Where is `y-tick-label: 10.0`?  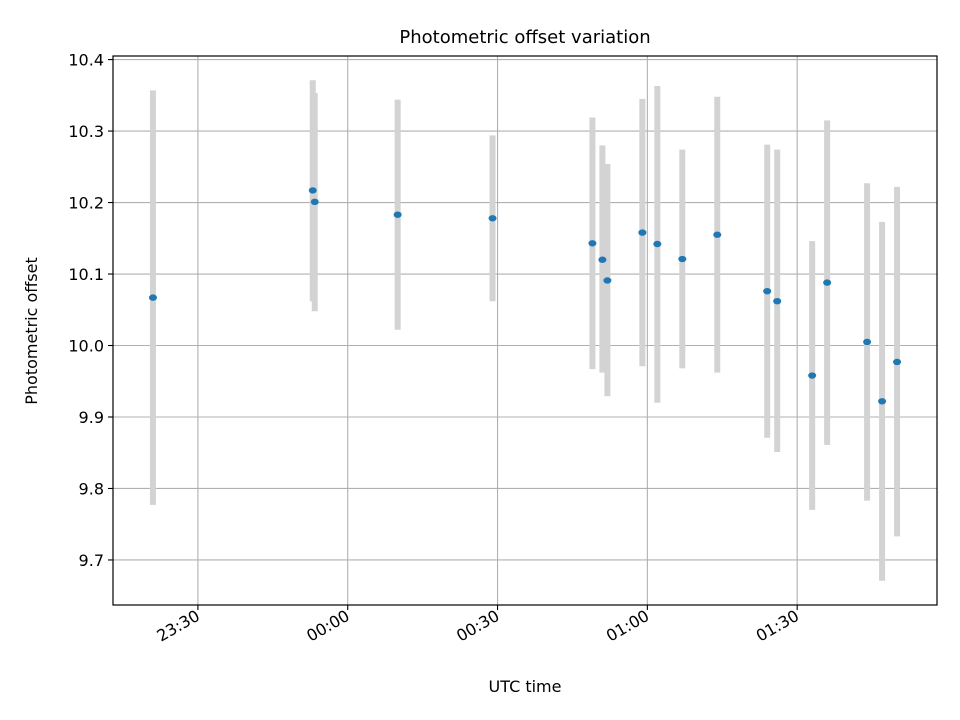
y-tick-label: 10.0 is located at coordinates (86, 346).